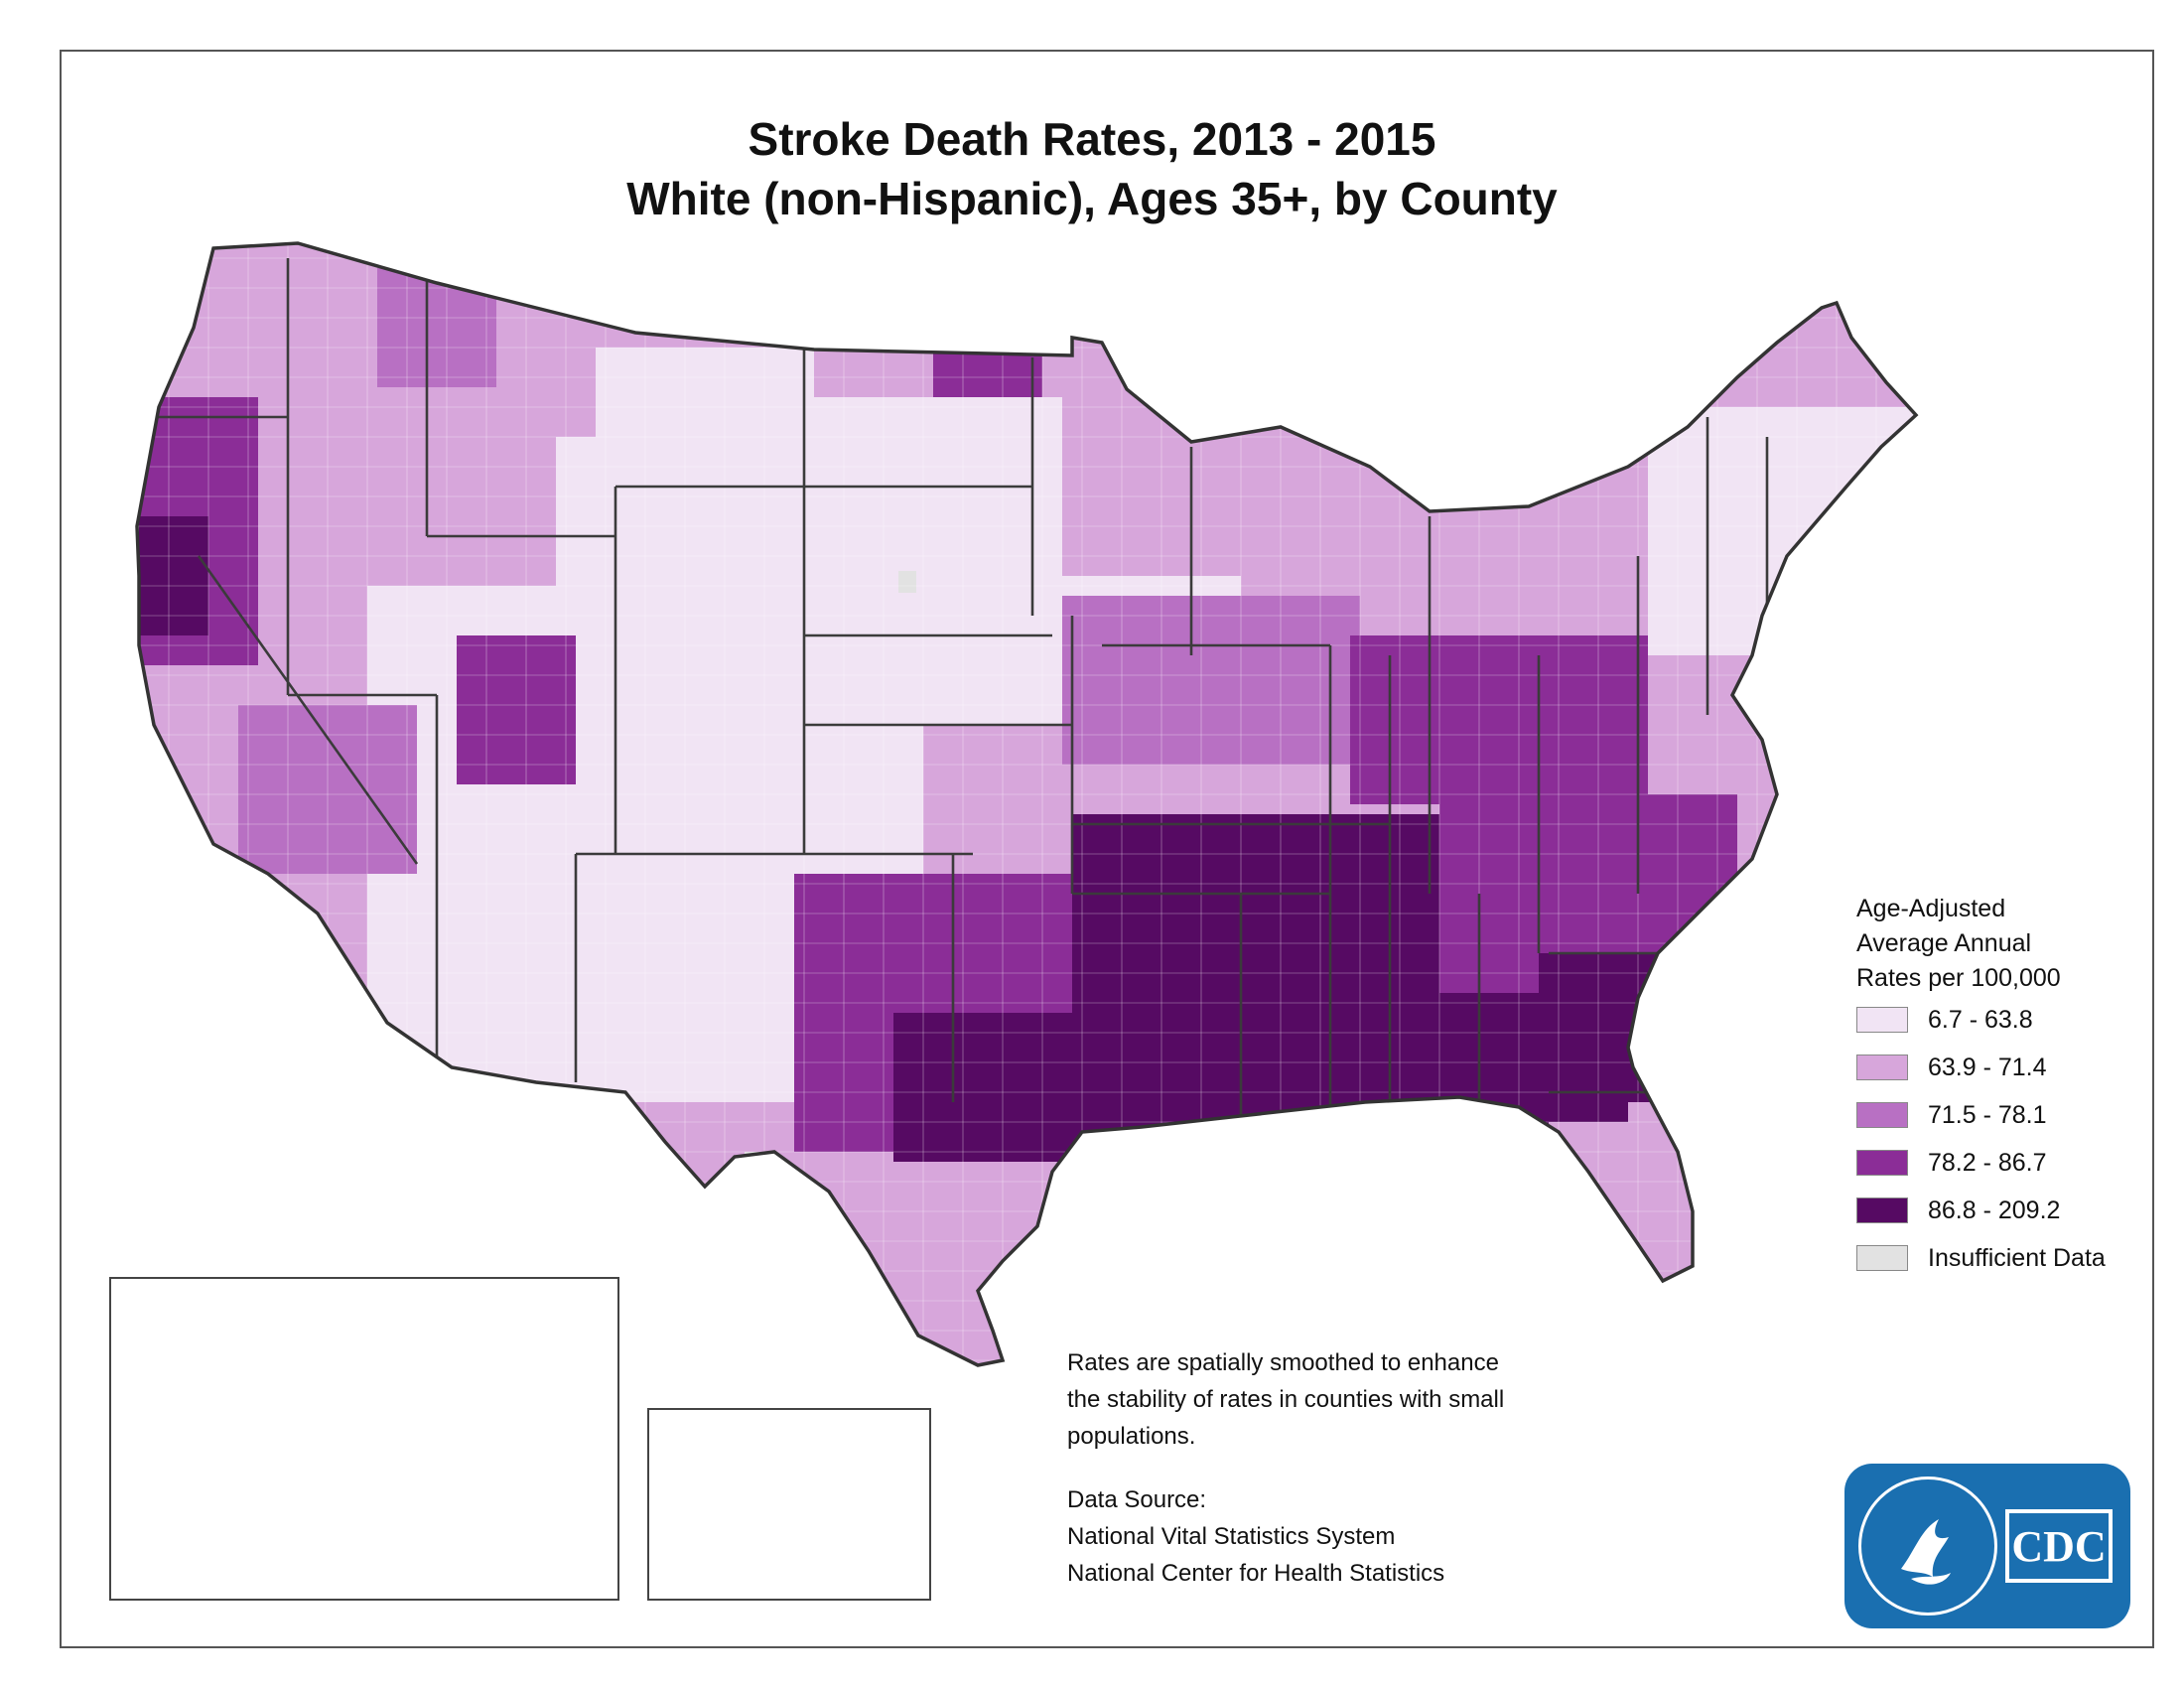 Image resolution: width=2184 pixels, height=1688 pixels. I want to click on legend-label: 63.9 - 71.4, so click(1987, 1067).